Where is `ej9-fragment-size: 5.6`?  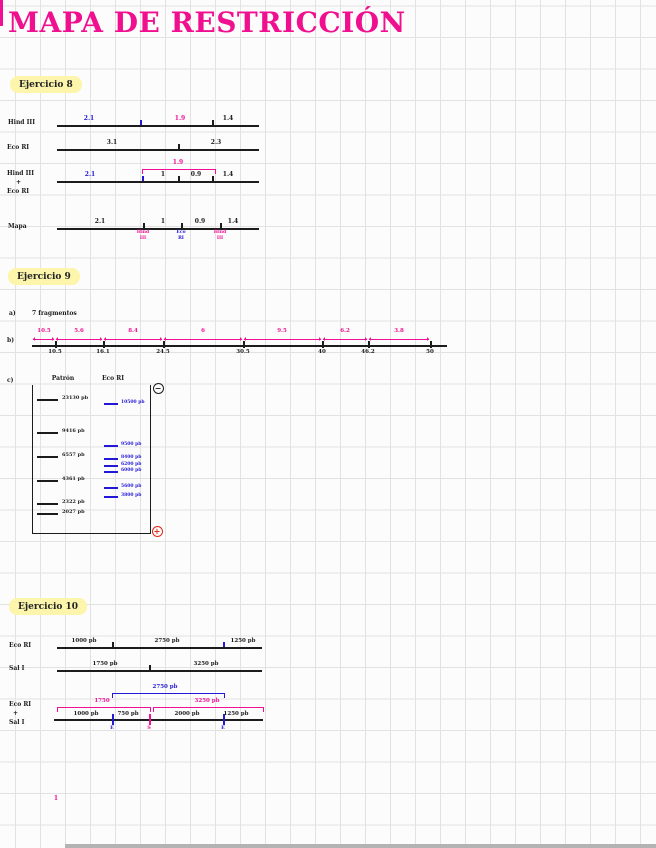 ej9-fragment-size: 5.6 is located at coordinates (79, 331).